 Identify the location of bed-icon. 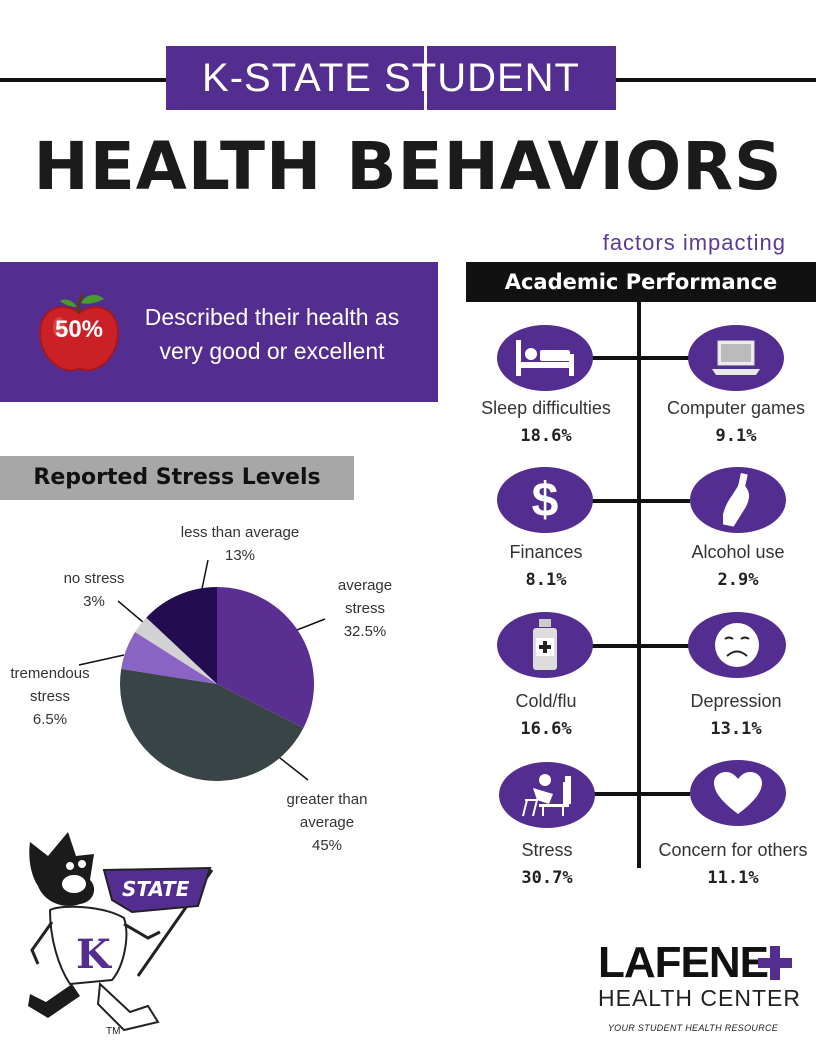
(545, 358).